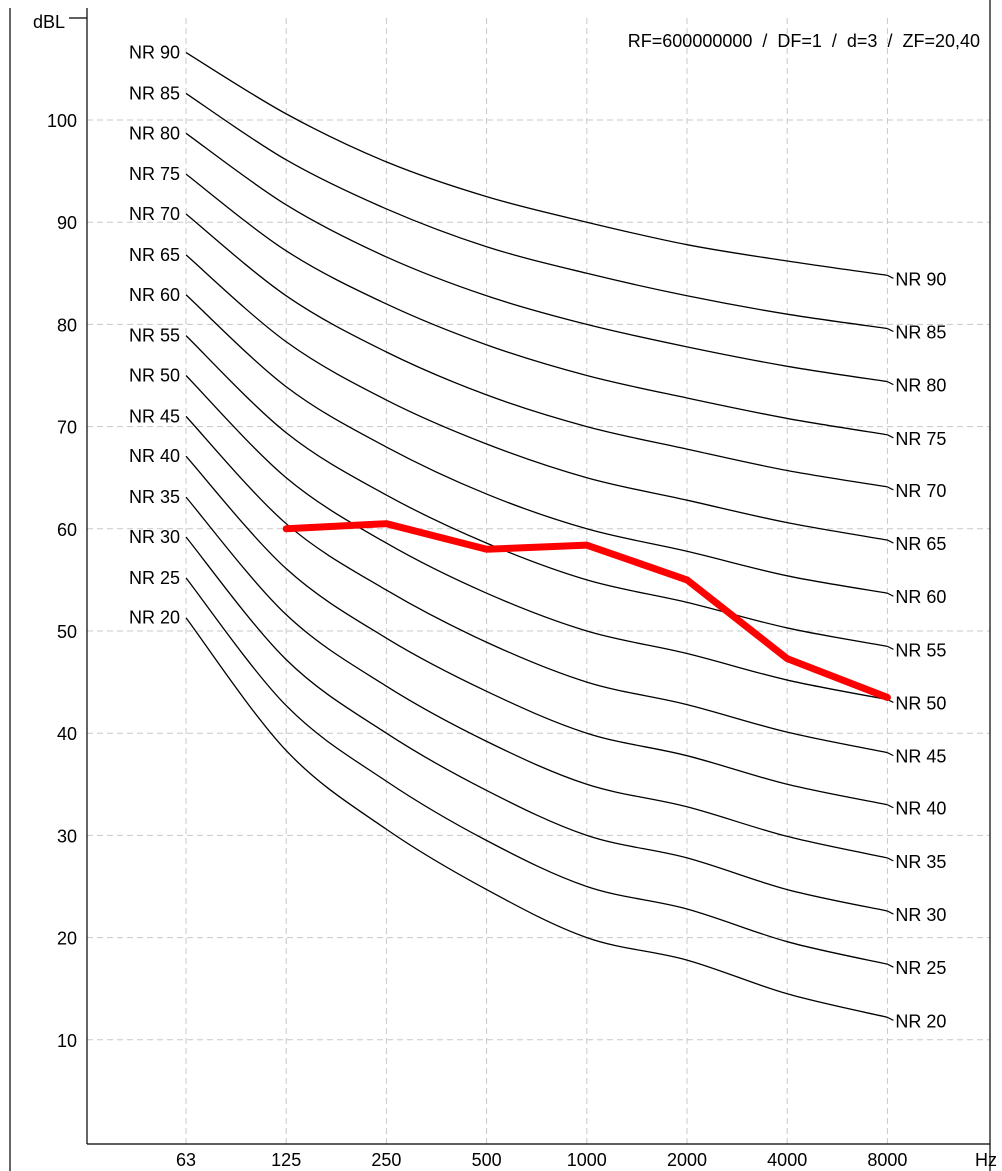 Image resolution: width=1002 pixels, height=1171 pixels. Describe the element at coordinates (154, 578) in the screenshot. I see `nr-curve-label-left: NR 25` at that location.